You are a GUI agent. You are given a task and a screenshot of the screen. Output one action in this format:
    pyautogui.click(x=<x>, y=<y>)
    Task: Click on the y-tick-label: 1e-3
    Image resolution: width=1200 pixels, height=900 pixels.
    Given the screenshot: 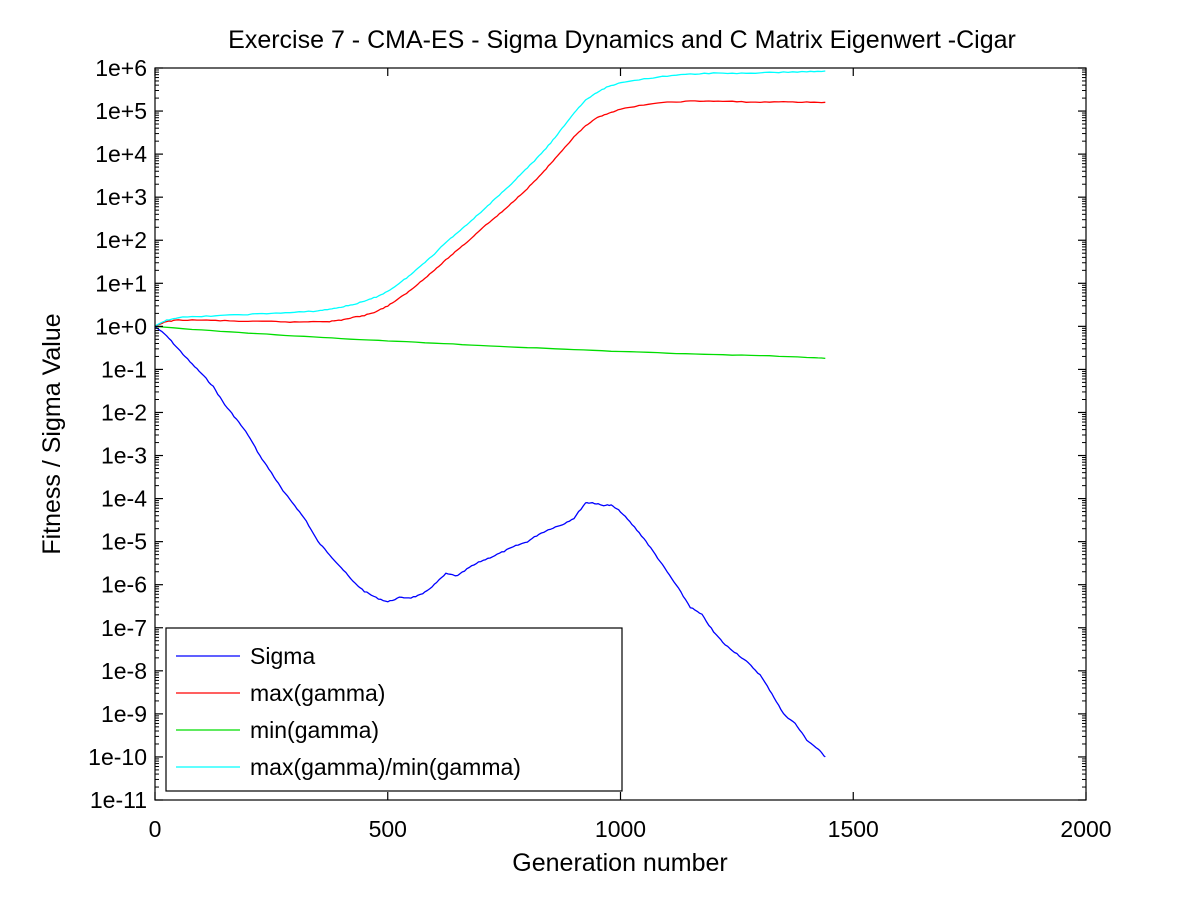 What is the action you would take?
    pyautogui.click(x=124, y=456)
    